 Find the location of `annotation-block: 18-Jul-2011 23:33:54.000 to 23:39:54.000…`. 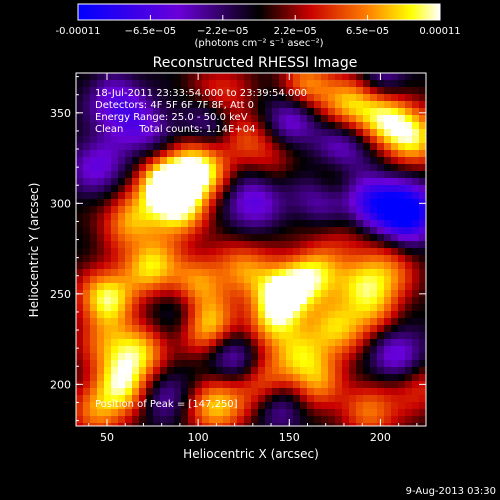

annotation-block: 18-Jul-2011 23:33:54.000 to 23:39:54.000… is located at coordinates (201, 111).